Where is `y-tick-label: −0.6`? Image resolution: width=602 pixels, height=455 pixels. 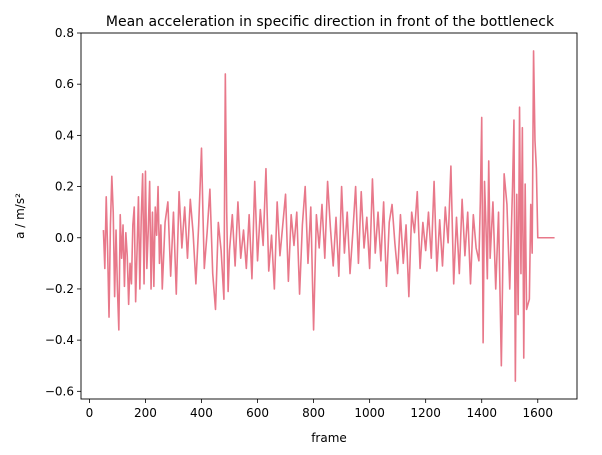 y-tick-label: −0.6 is located at coordinates (59, 391).